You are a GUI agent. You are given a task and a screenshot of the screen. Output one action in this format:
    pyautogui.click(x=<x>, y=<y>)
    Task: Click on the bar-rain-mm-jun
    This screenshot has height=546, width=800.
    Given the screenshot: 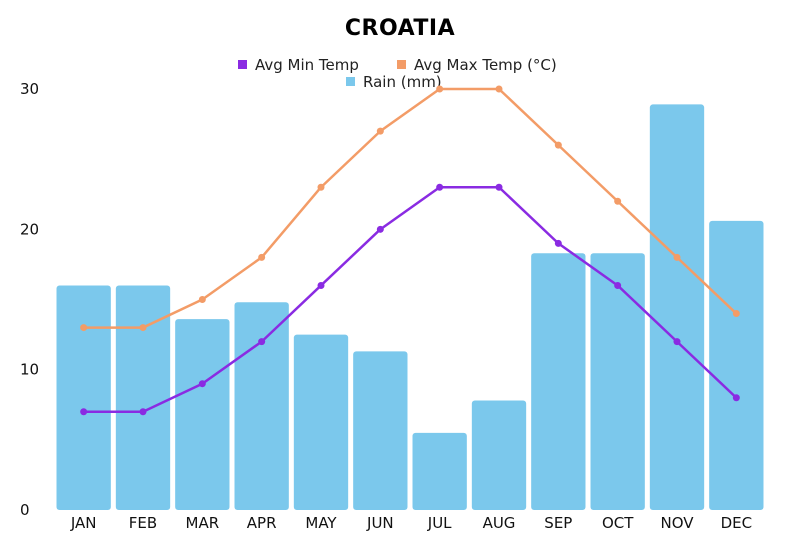 What is the action you would take?
    pyautogui.click(x=380, y=430)
    